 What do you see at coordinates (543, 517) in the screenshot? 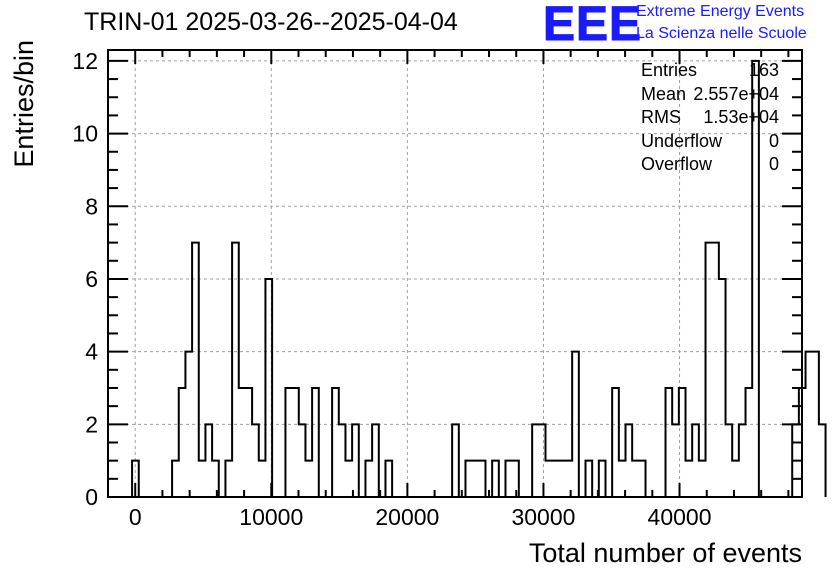
I see `x-tick-label: 30000` at bounding box center [543, 517].